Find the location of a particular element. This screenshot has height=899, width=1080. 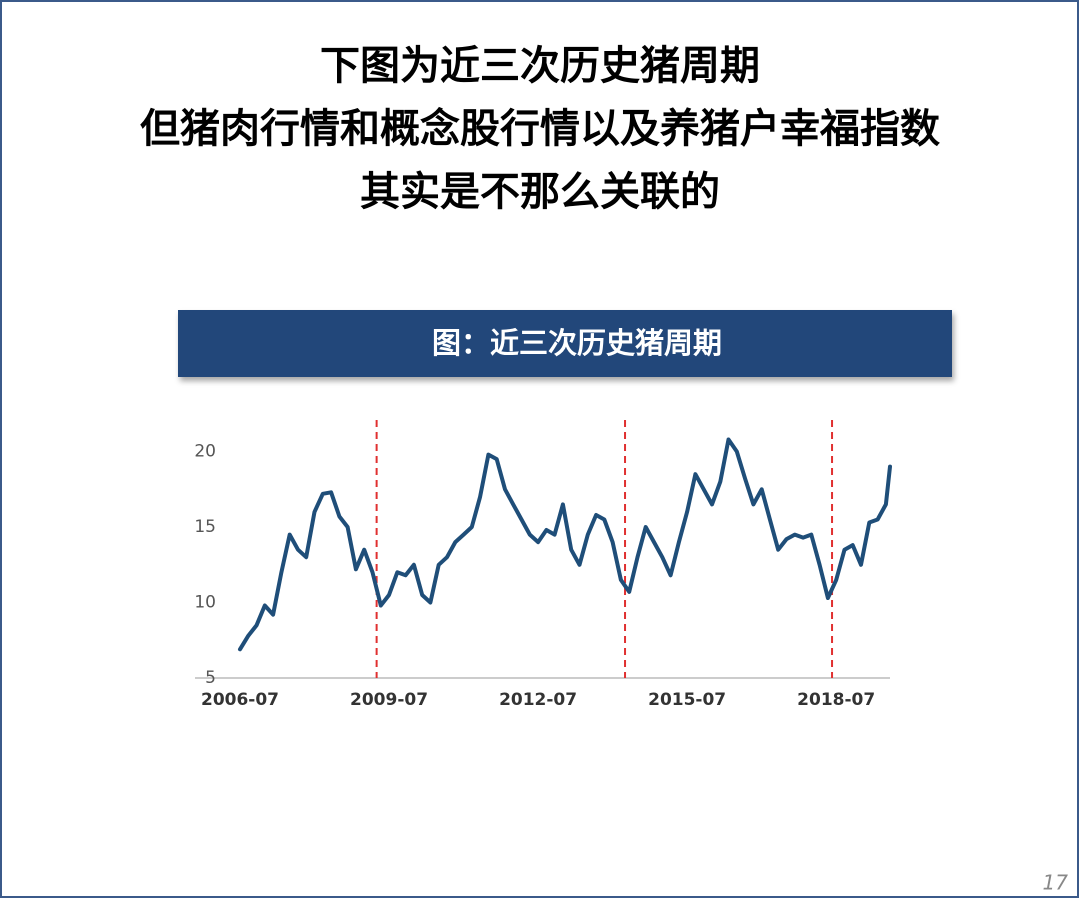

price-line is located at coordinates (565, 544).